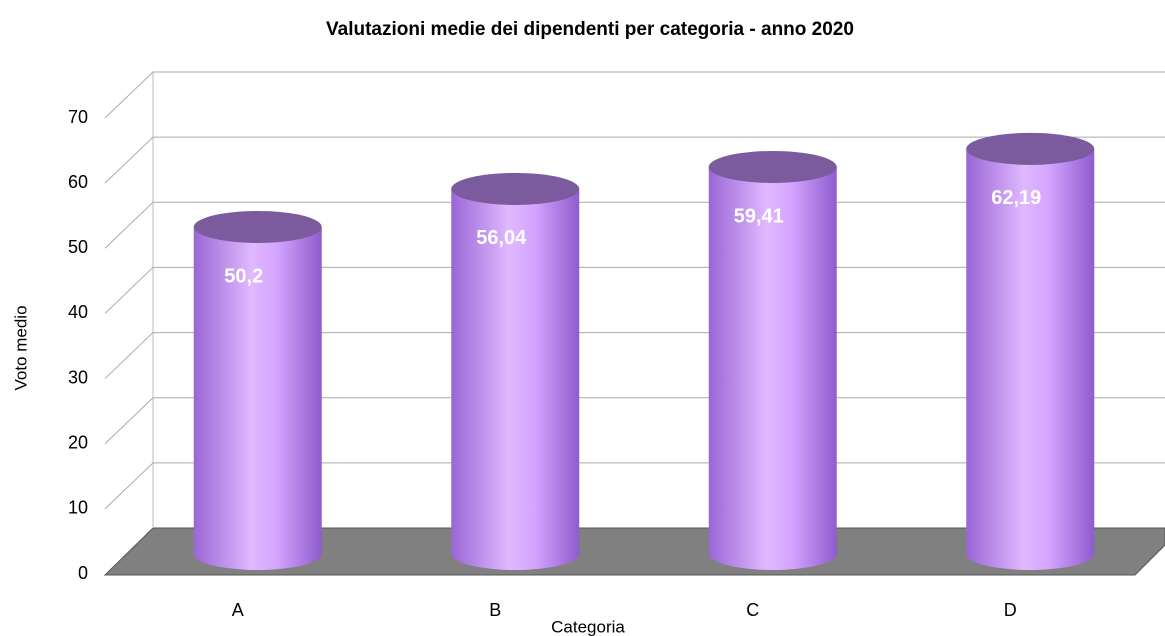  Describe the element at coordinates (759, 216) in the screenshot. I see `value-label: 59,41` at that location.